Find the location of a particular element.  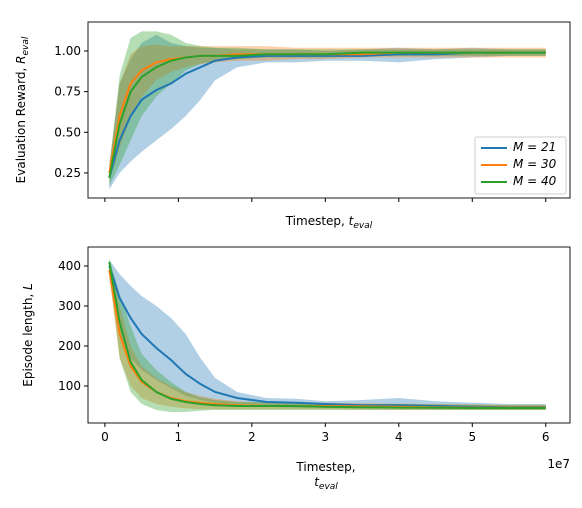

x-tick-label: 0 is located at coordinates (105, 437).